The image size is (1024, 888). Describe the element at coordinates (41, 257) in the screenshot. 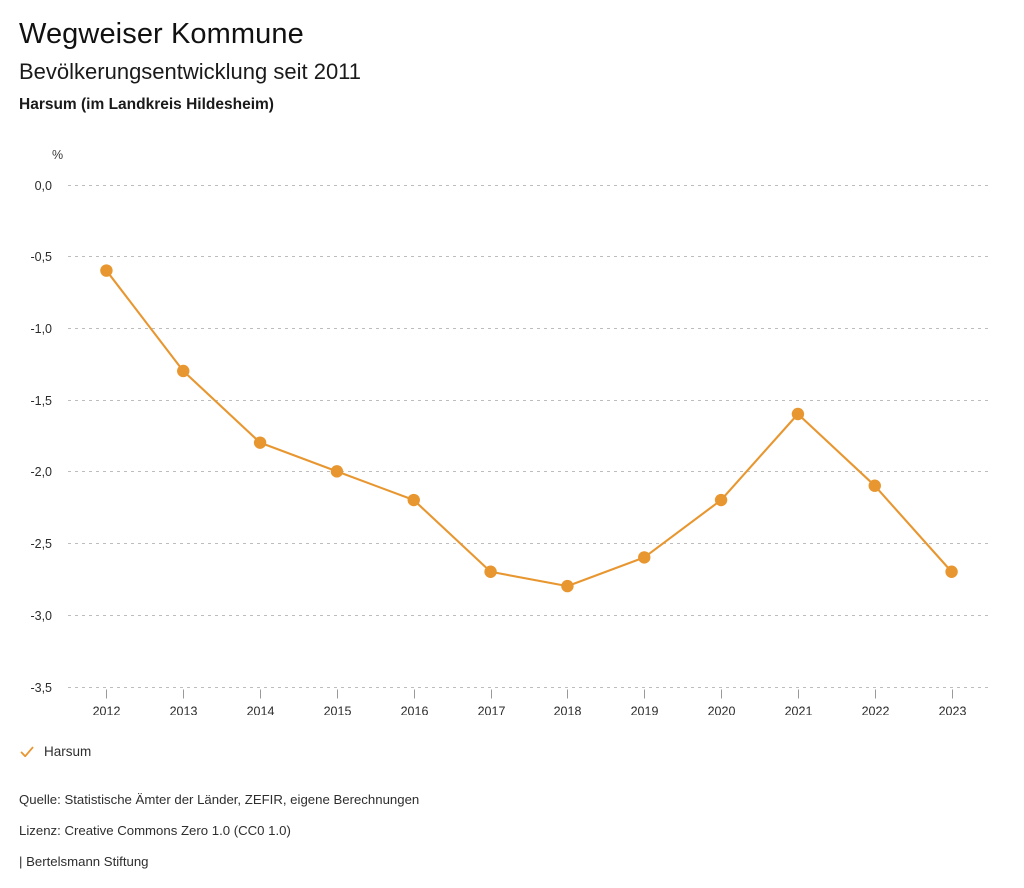

I see `y-axis-tick-label: -0,5` at that location.